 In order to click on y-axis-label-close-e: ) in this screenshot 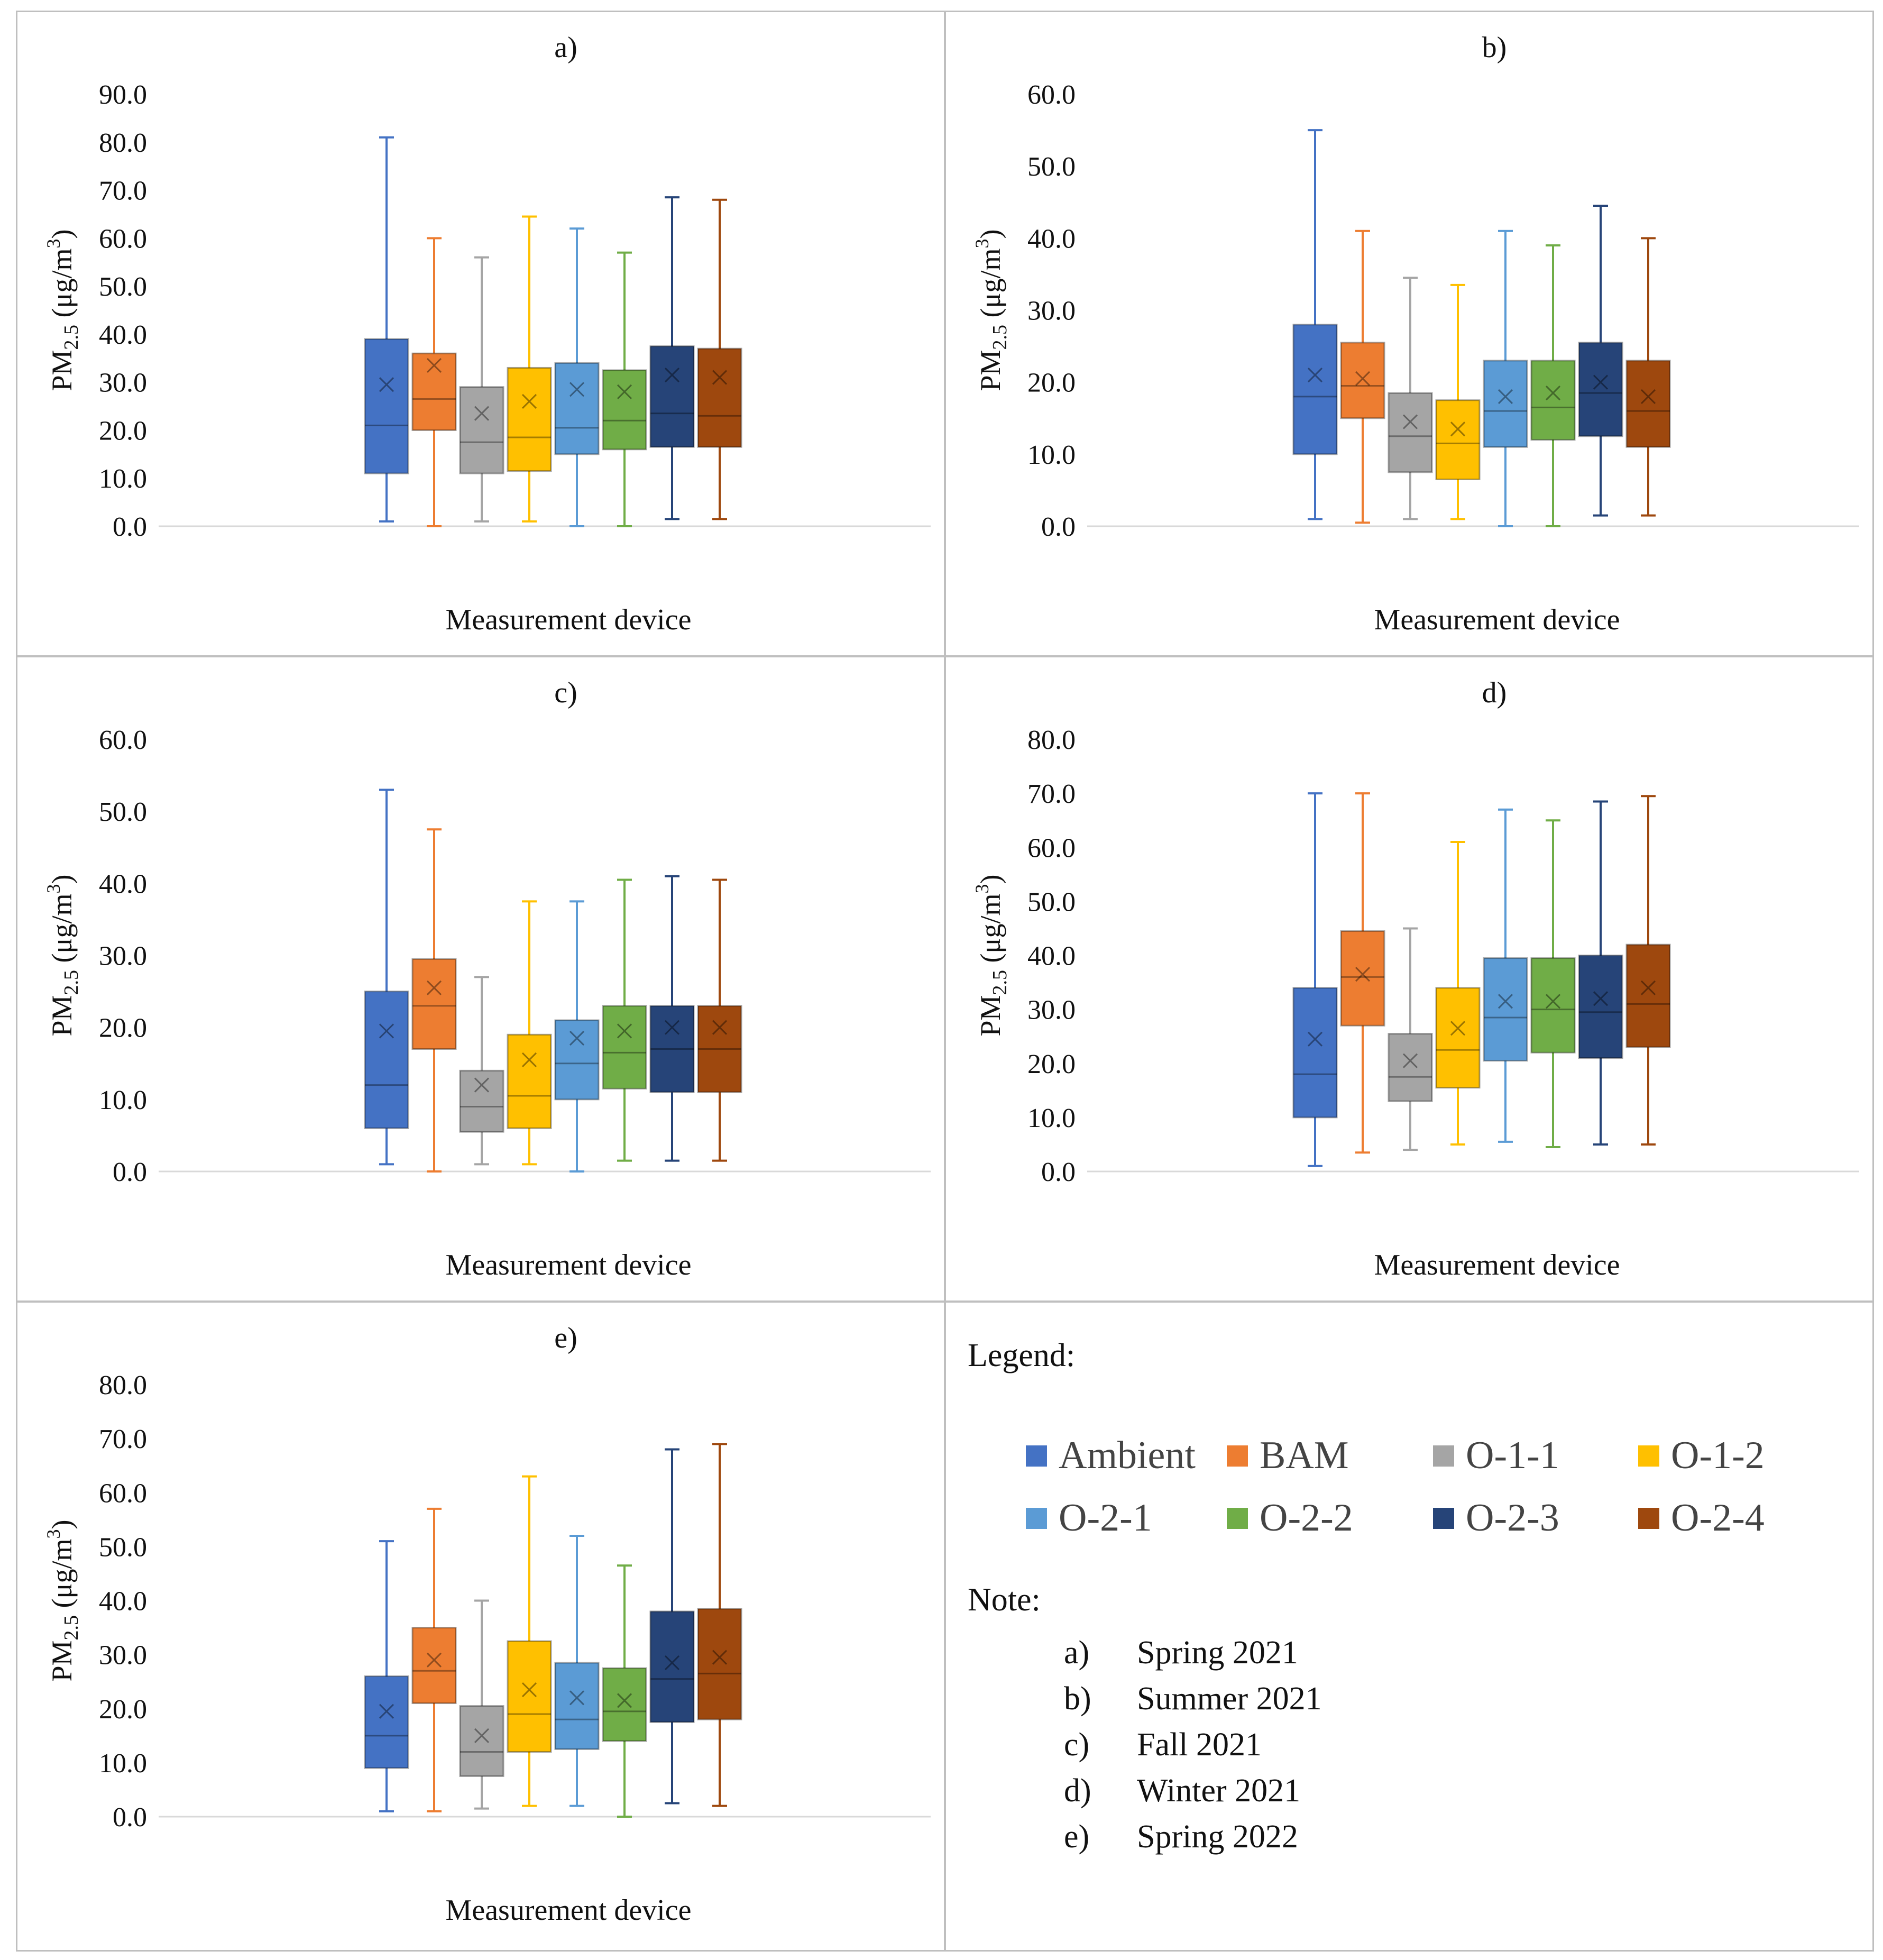, I will do `click(62, 1524)`.